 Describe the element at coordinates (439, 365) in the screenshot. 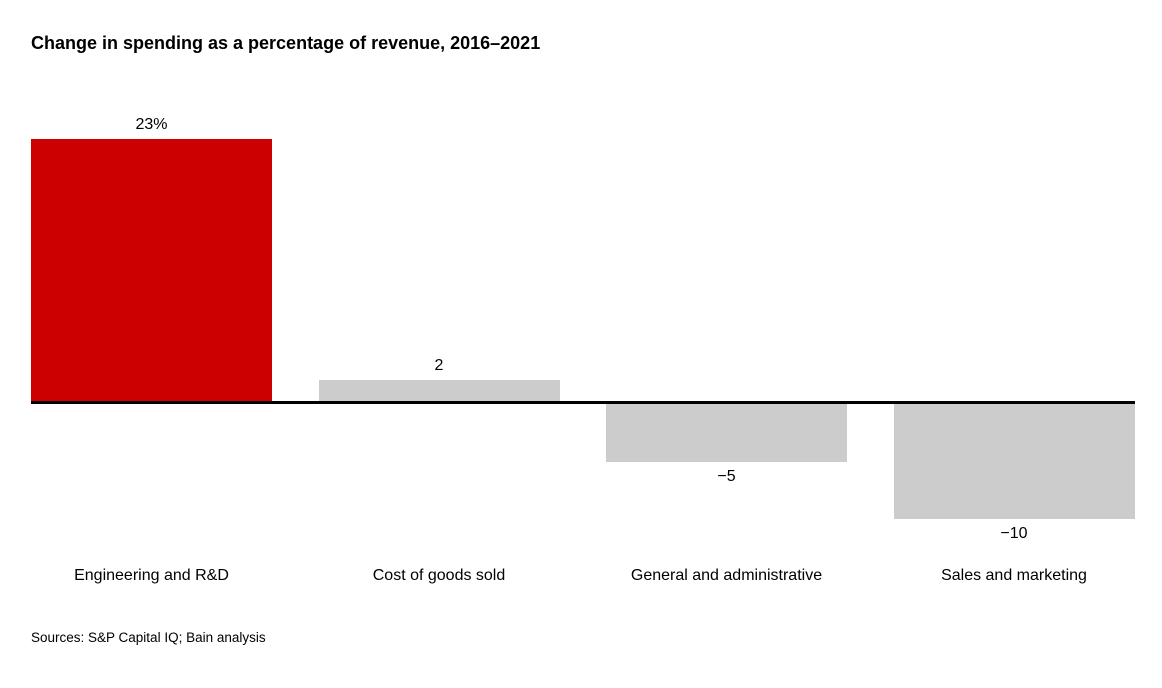

I see `value-label-cost-of-goods-sold: 2` at that location.